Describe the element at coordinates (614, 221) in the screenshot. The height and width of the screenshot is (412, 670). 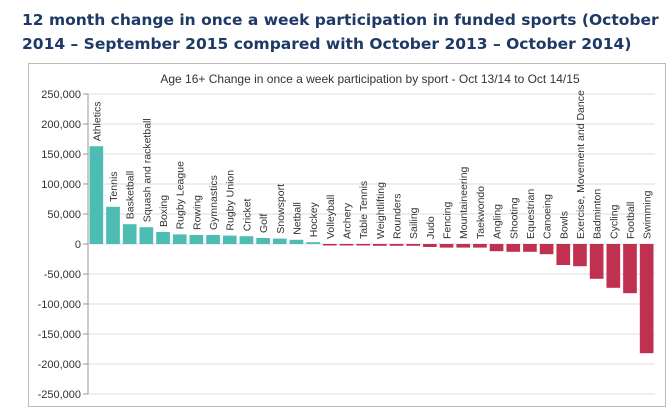
I see `category-label: Cycling` at that location.